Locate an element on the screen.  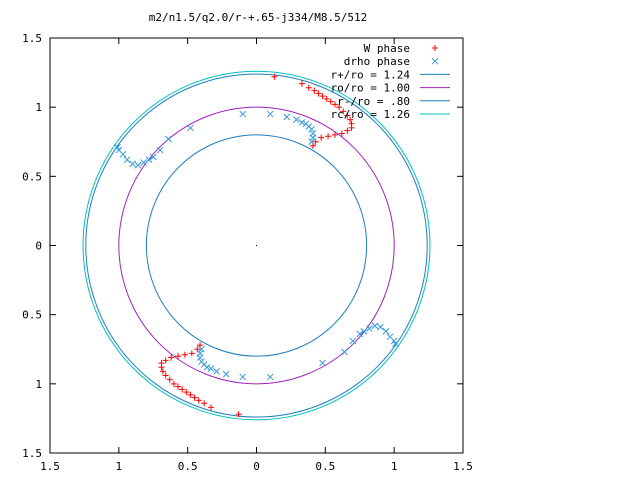
y-tick-label-1: 1 is located at coordinates (38, 107).